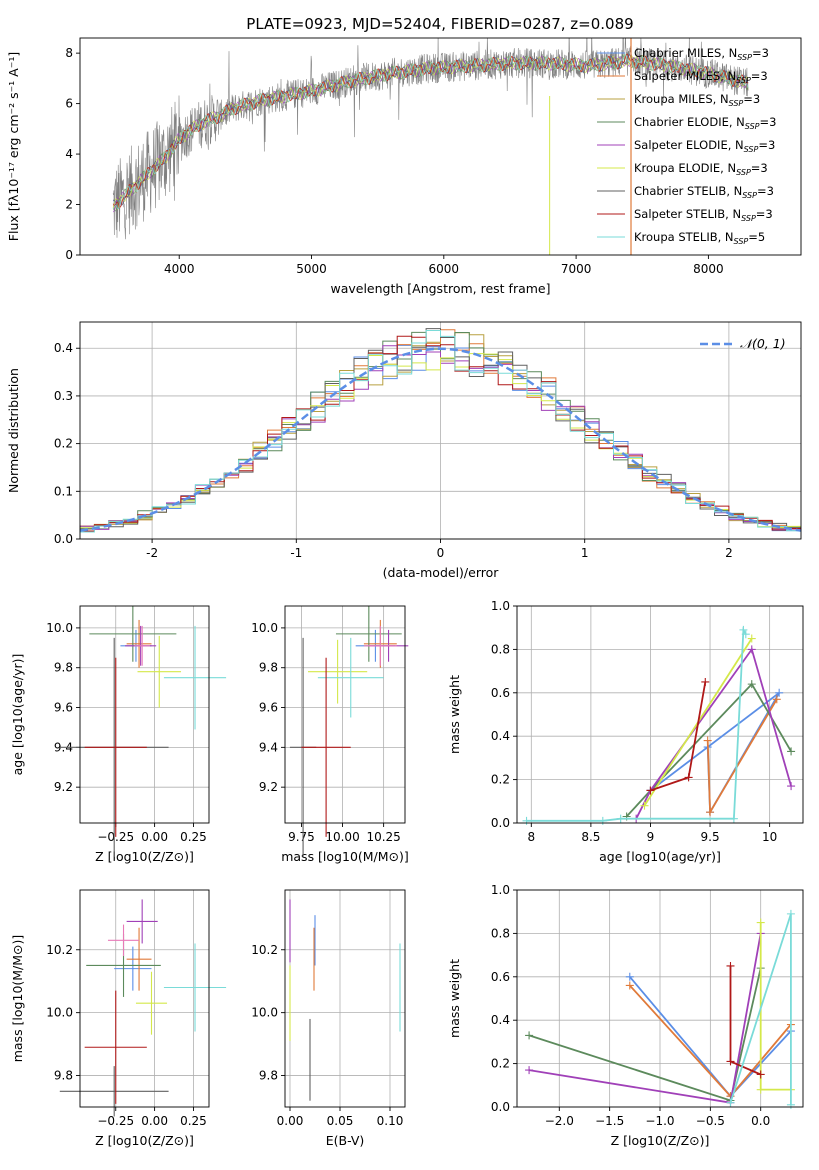 The width and height of the screenshot is (819, 1170). Describe the element at coordinates (340, 1121) in the screenshot. I see `x-tick-label: 0.05` at that location.